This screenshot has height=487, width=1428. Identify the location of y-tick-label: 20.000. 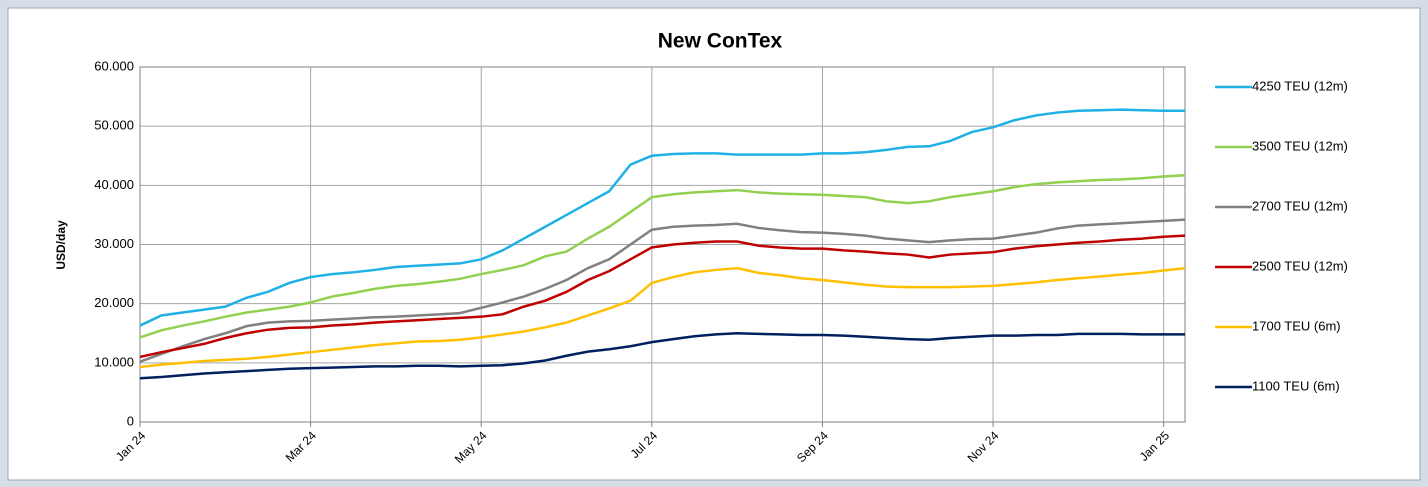
(114, 302).